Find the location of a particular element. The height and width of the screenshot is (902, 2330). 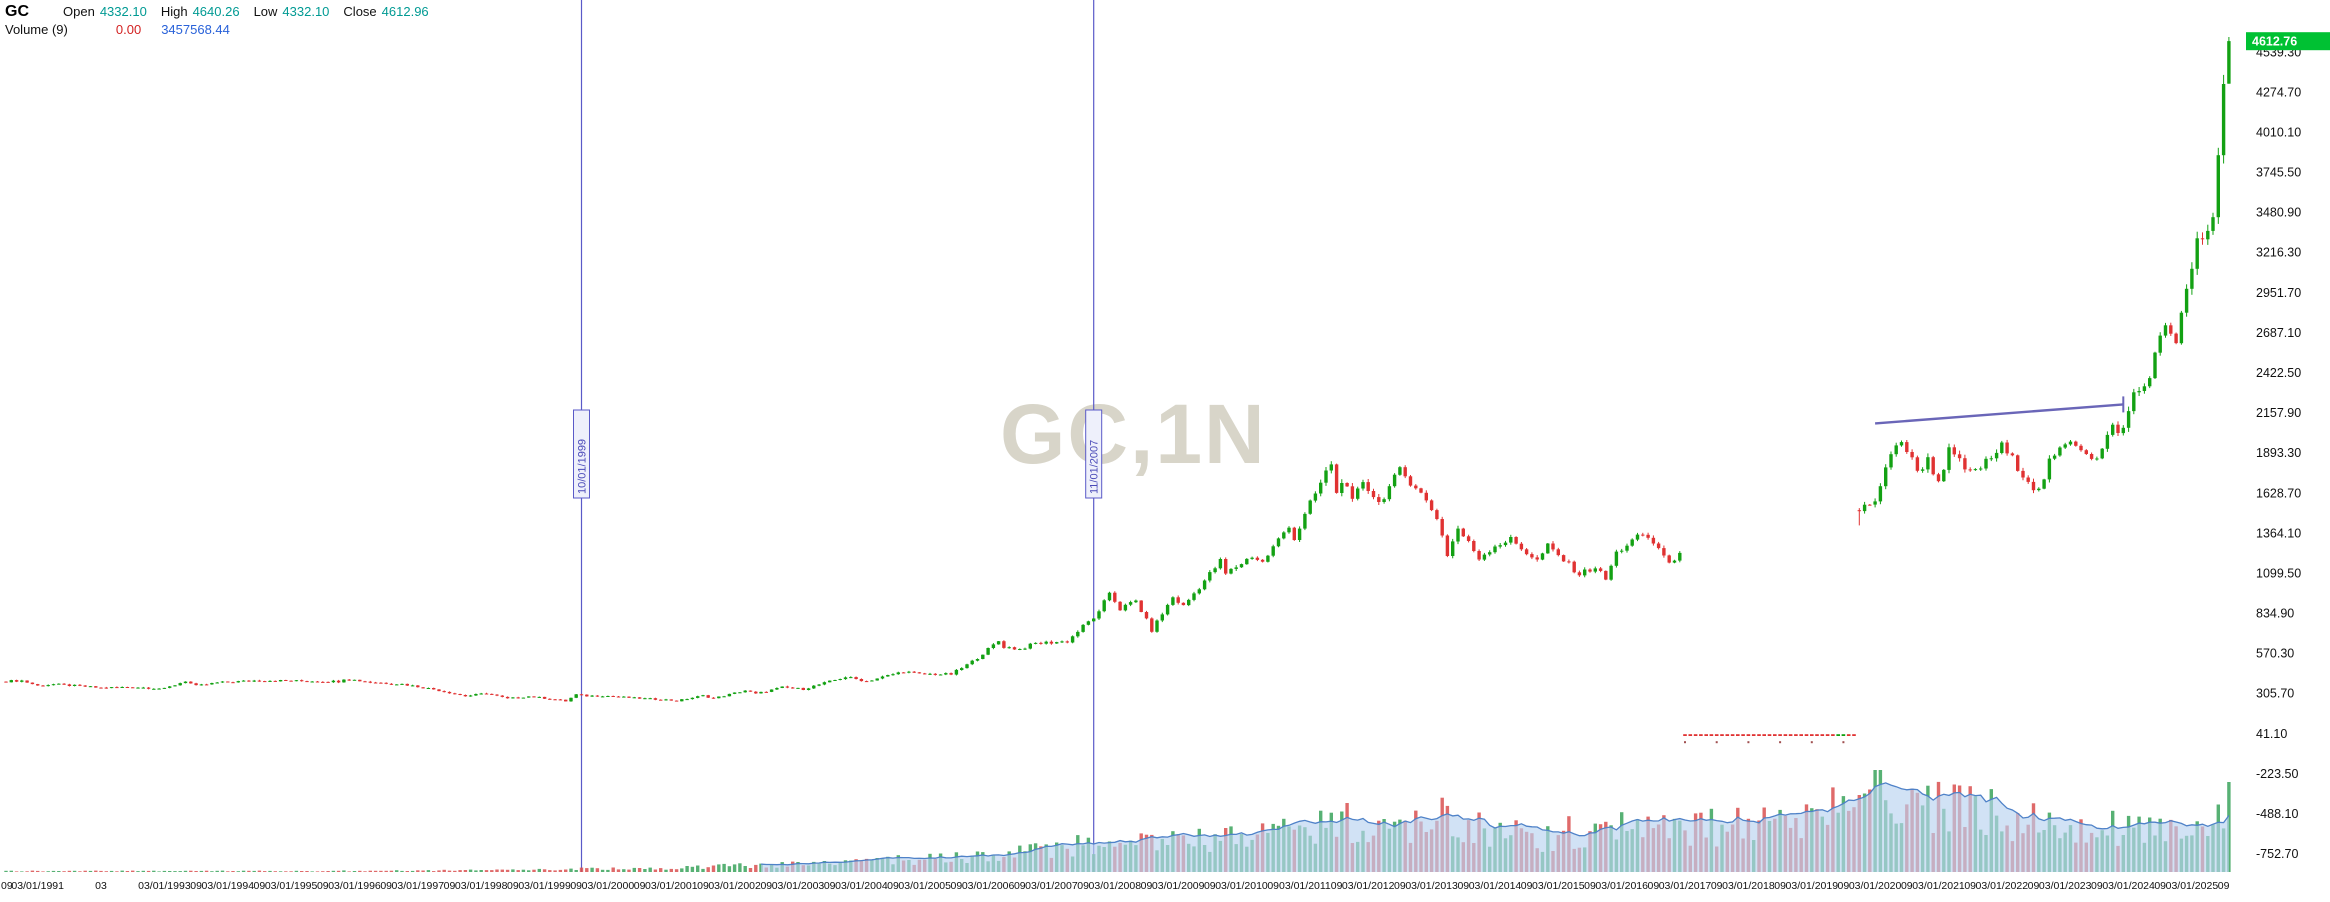

volume-ma-line is located at coordinates (1495, 824).